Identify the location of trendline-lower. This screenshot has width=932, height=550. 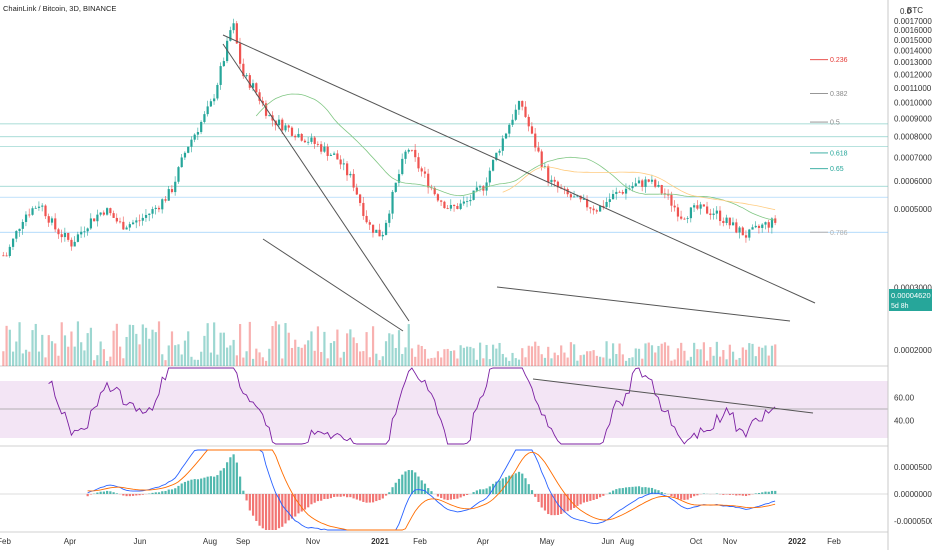
(643, 304).